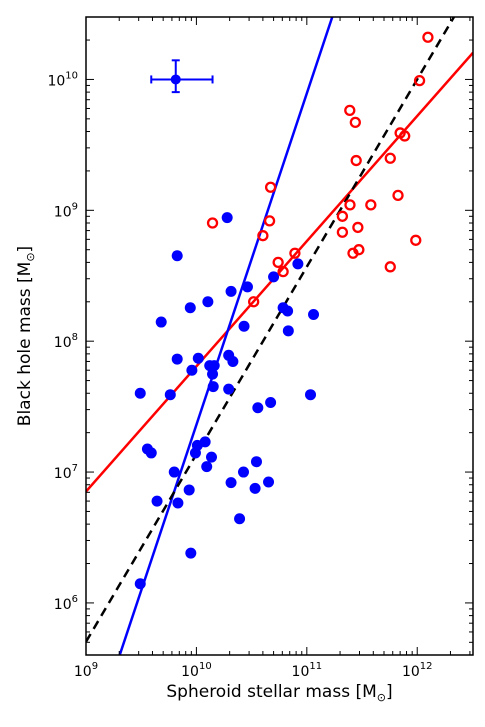  Describe the element at coordinates (86, 670) in the screenshot. I see `x-tick-label: 109` at that location.